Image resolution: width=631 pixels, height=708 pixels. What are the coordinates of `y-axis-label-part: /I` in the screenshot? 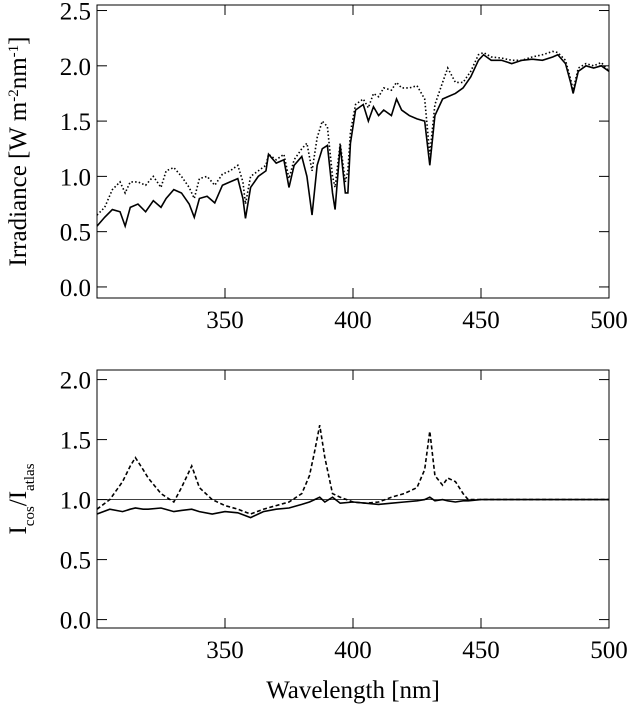 It's located at (18, 498).